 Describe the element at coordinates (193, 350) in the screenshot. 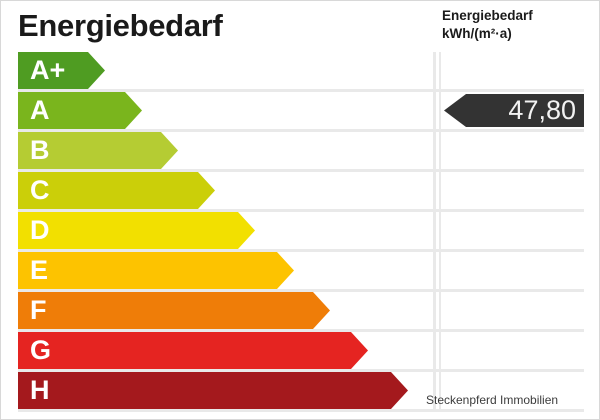

I see `rating-bar-g: G` at that location.